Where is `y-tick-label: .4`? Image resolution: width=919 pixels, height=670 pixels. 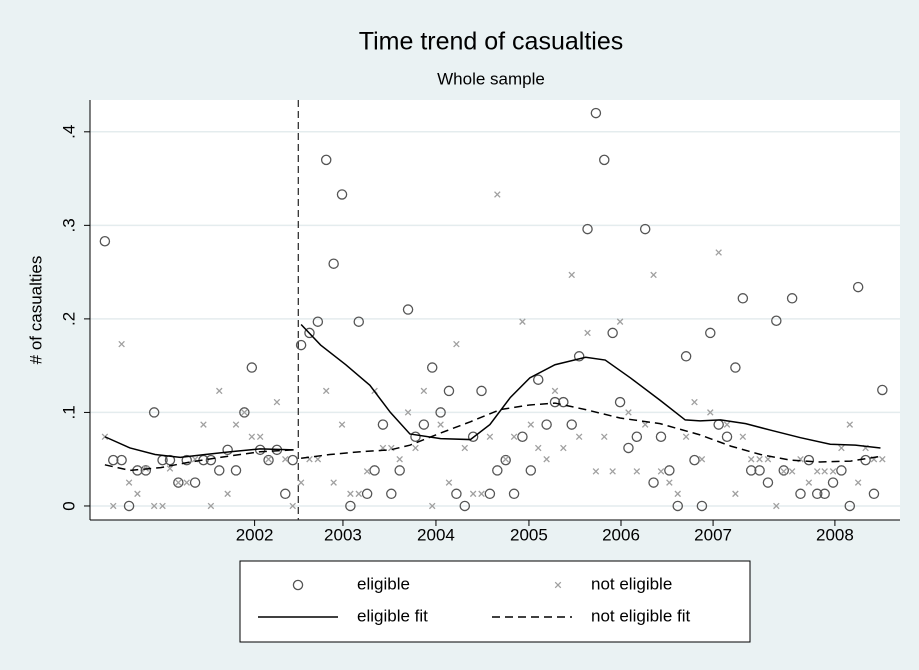 y-tick-label: .4 is located at coordinates (68, 132).